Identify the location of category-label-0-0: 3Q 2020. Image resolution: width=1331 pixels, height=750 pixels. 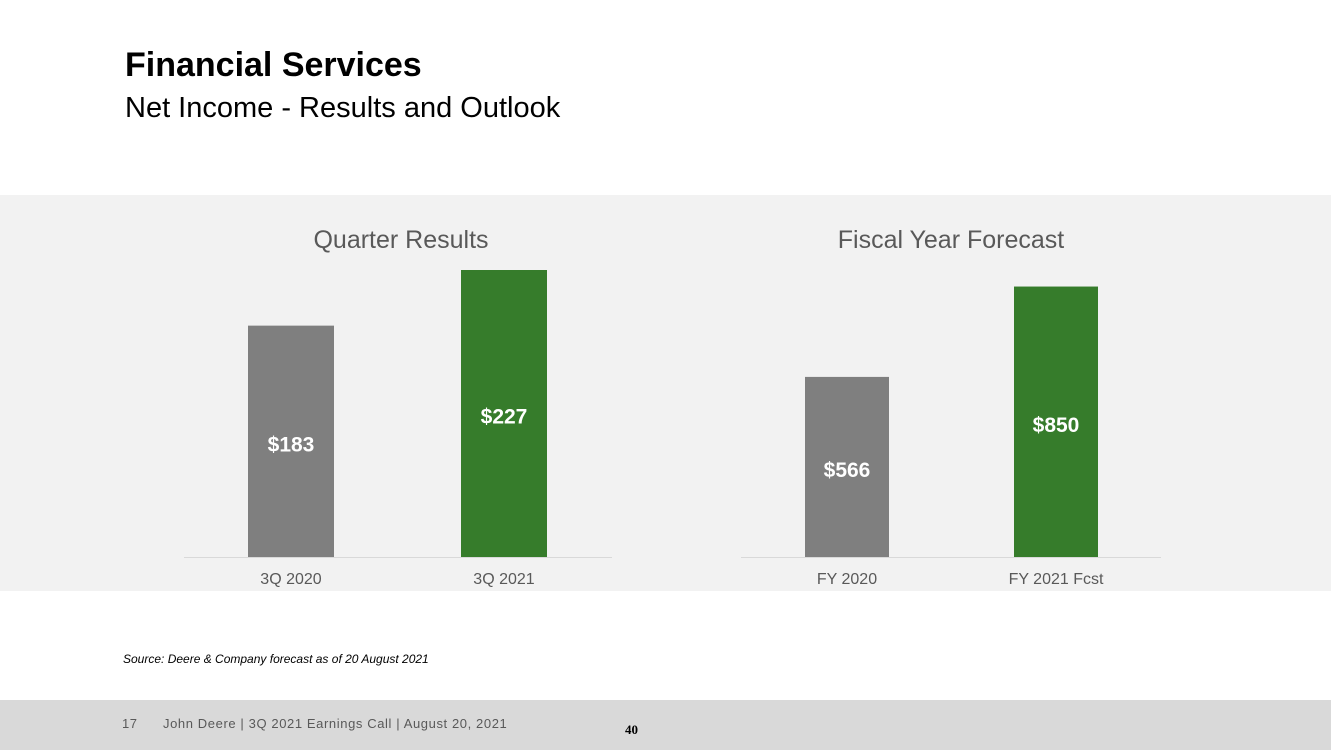
(290, 579).